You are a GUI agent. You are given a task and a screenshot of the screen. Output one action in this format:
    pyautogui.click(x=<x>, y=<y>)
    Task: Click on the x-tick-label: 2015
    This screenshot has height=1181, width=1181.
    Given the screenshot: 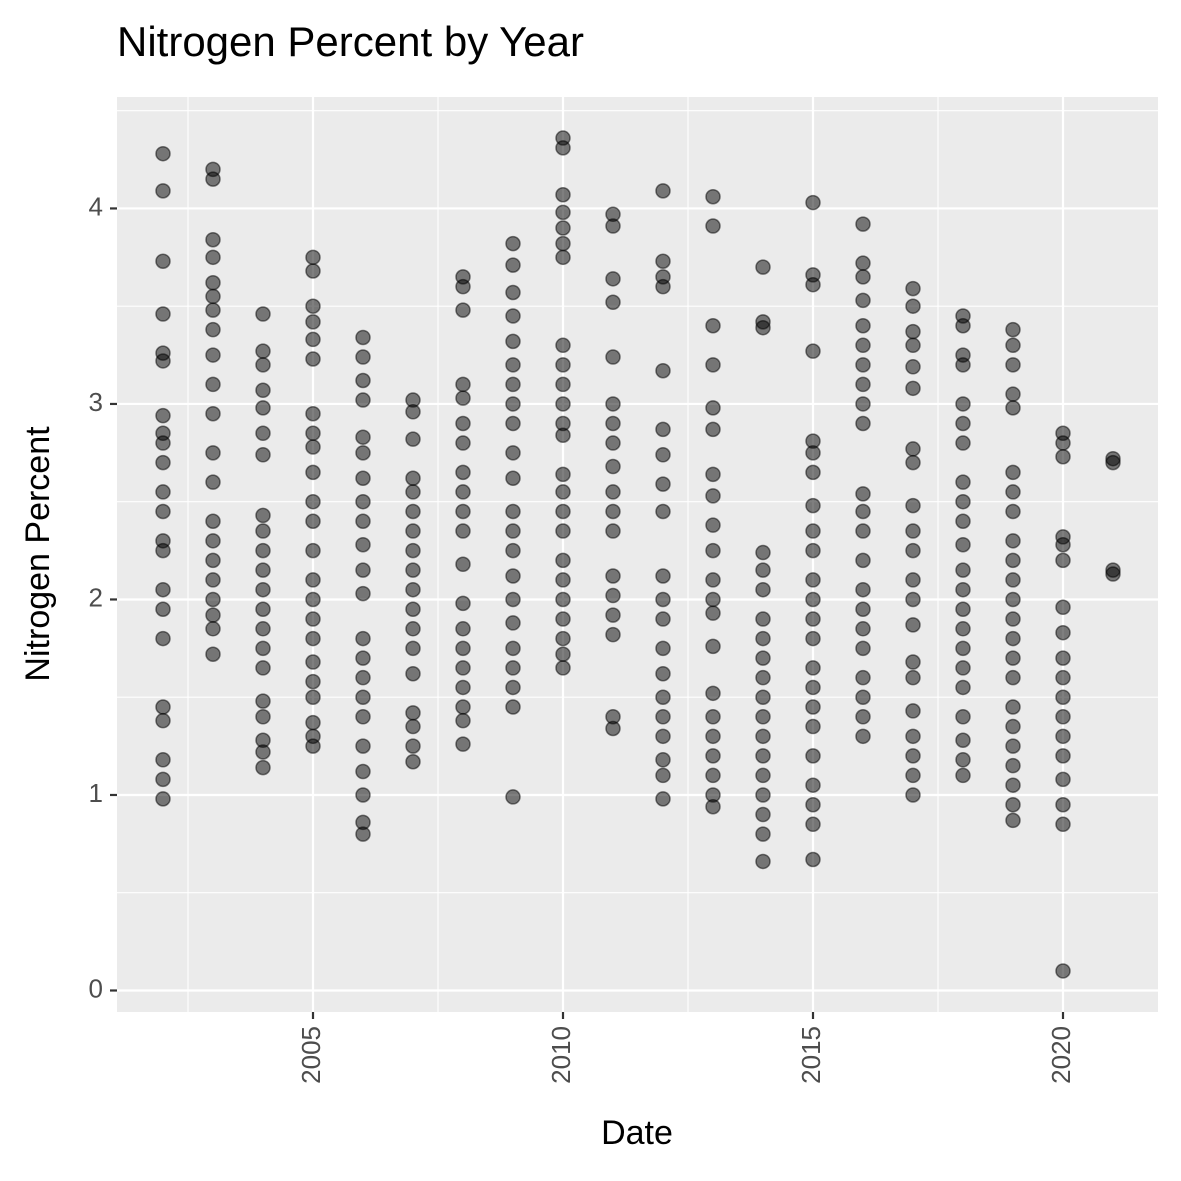 What is the action you would take?
    pyautogui.click(x=811, y=1055)
    